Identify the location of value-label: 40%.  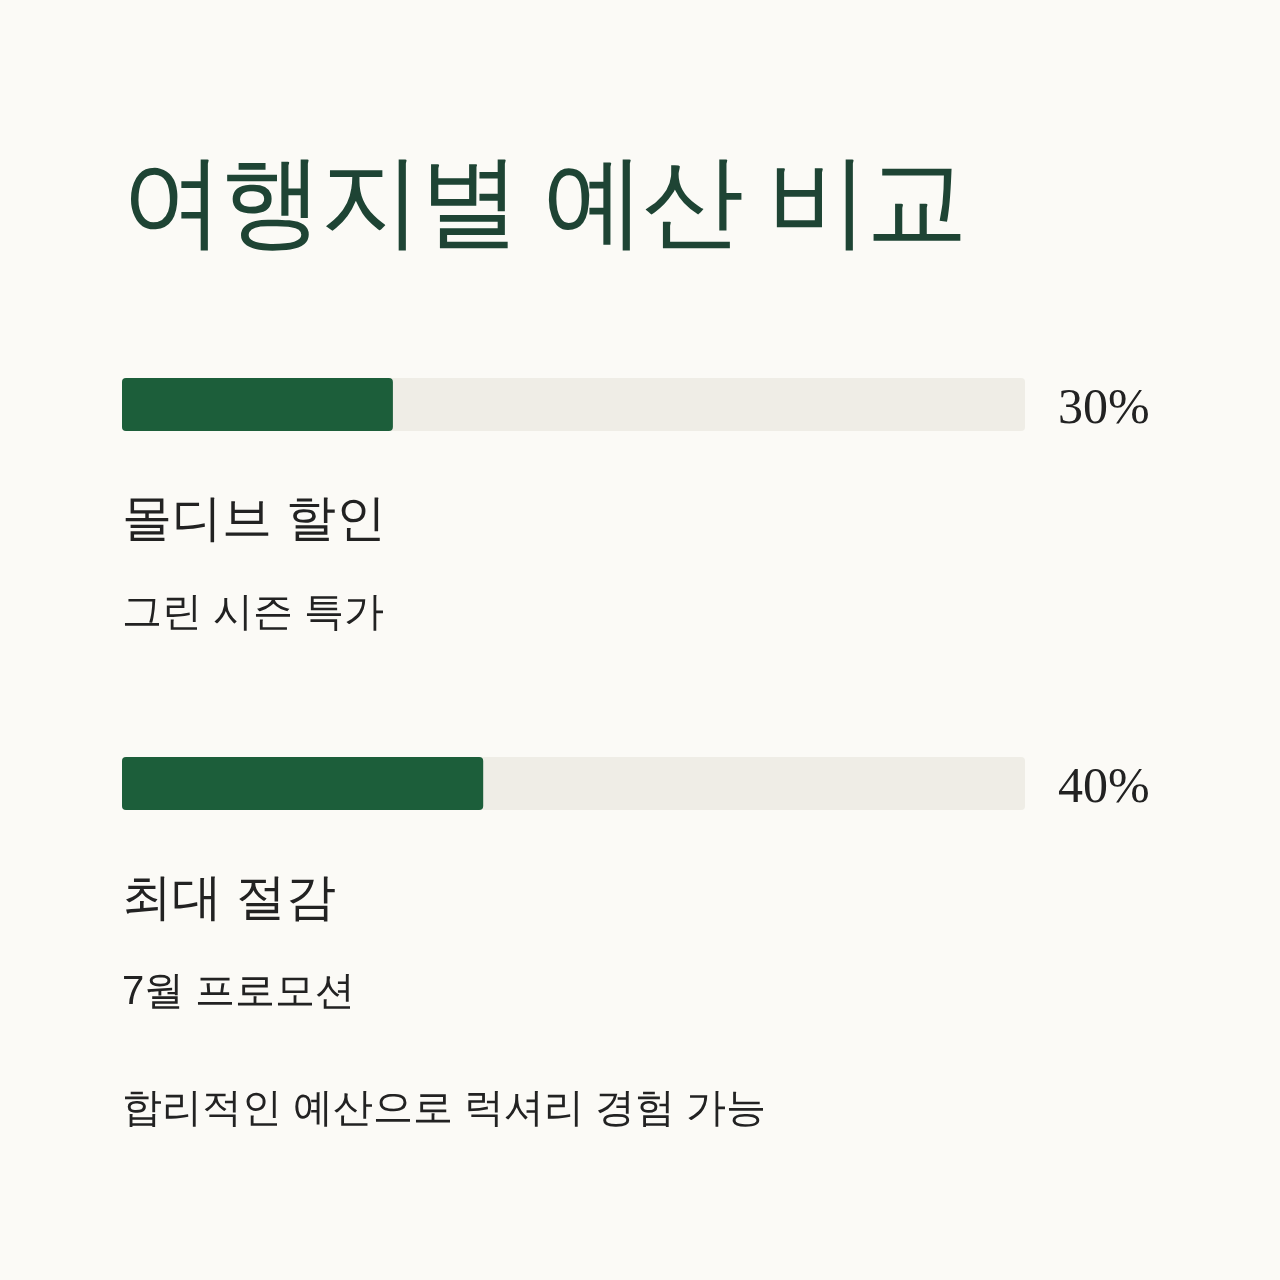
(1104, 784).